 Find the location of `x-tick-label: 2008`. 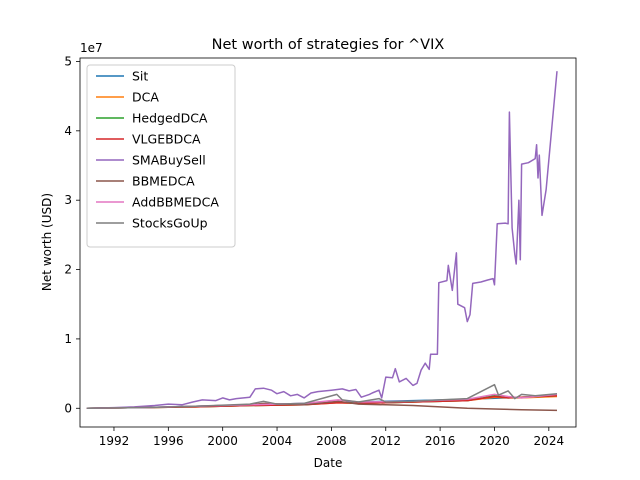

x-tick-label: 2008 is located at coordinates (331, 441).